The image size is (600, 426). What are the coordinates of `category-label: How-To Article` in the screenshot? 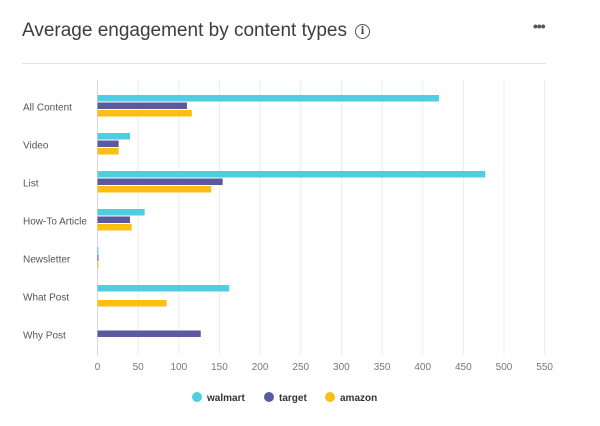 It's located at (55, 222).